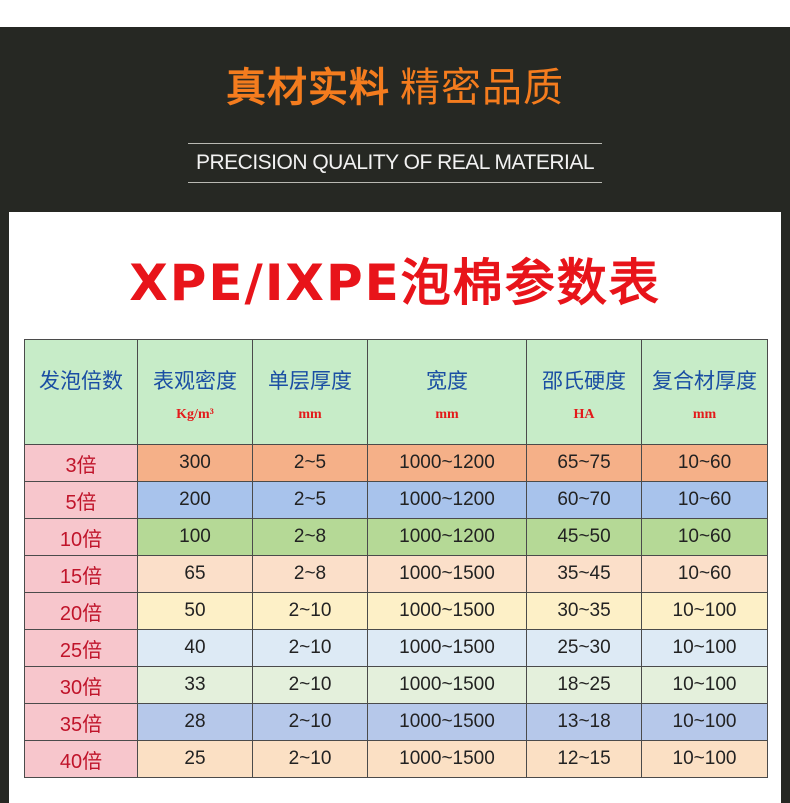  What do you see at coordinates (584, 685) in the screenshot?
I see `hardness-cell: 18~25` at bounding box center [584, 685].